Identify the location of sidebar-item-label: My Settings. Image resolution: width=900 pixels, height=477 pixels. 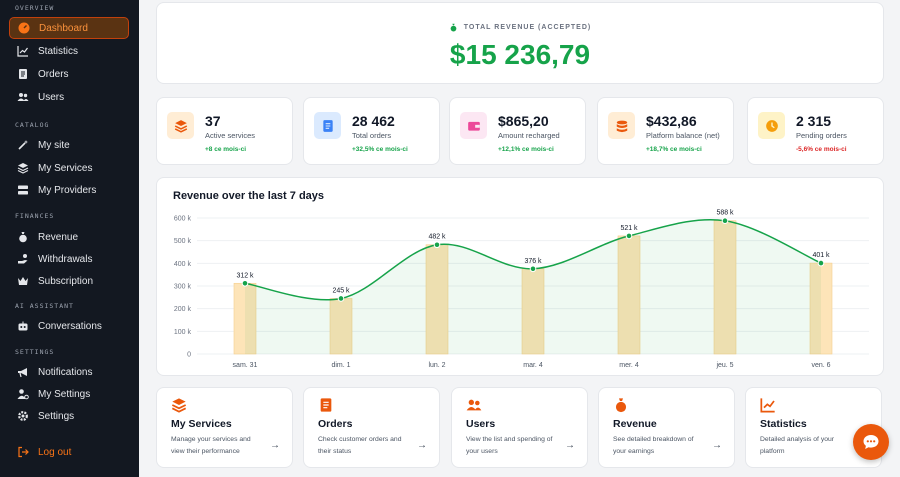
(64, 394).